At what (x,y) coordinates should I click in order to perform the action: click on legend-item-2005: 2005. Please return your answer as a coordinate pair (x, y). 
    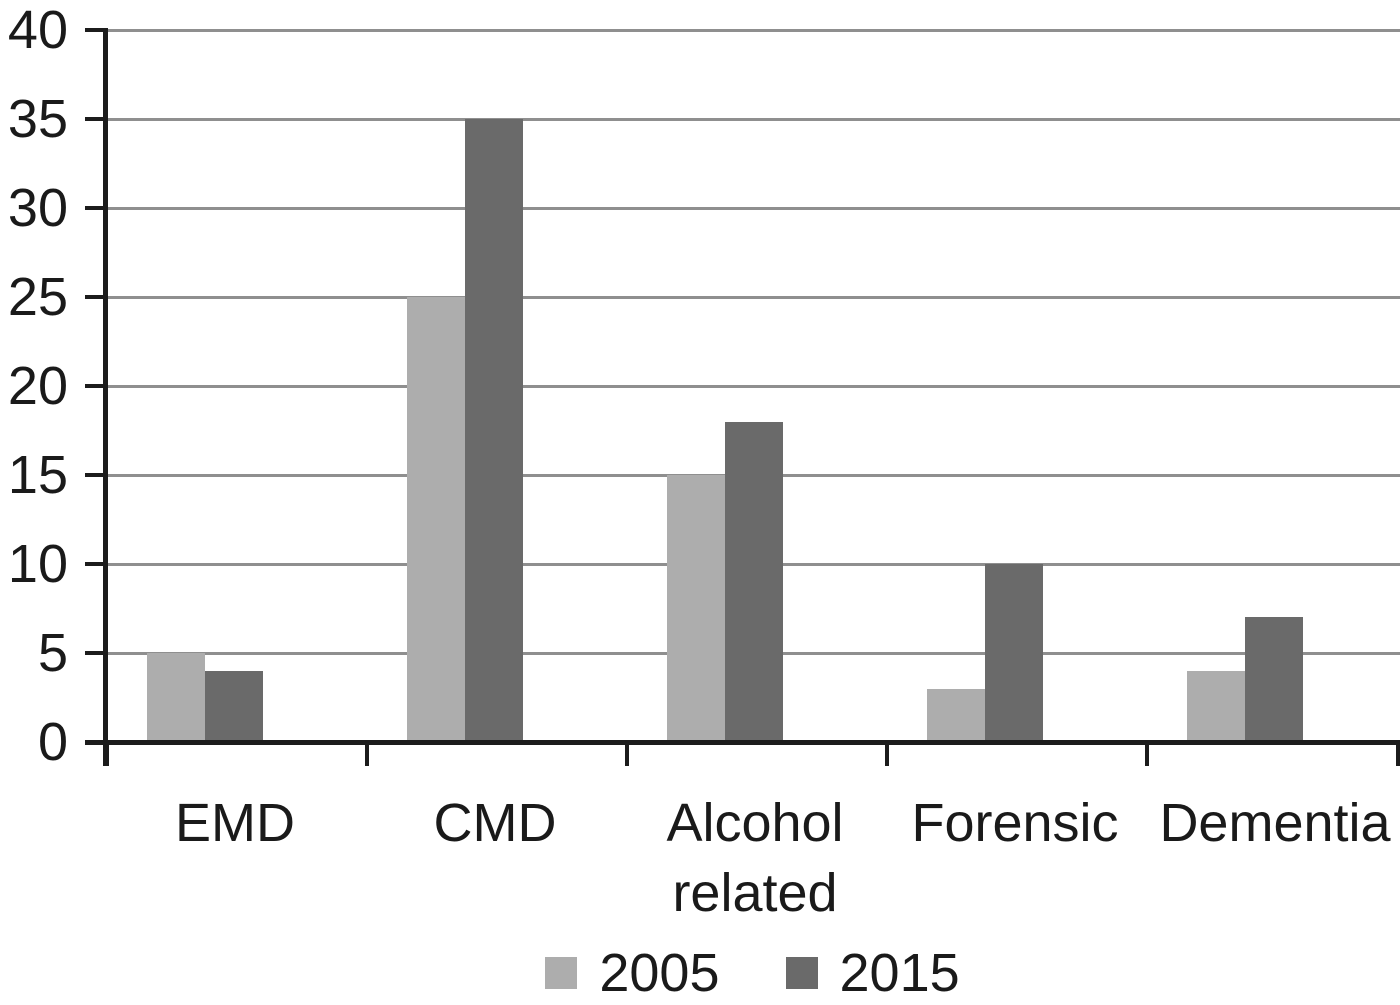
    Looking at the image, I should click on (632, 973).